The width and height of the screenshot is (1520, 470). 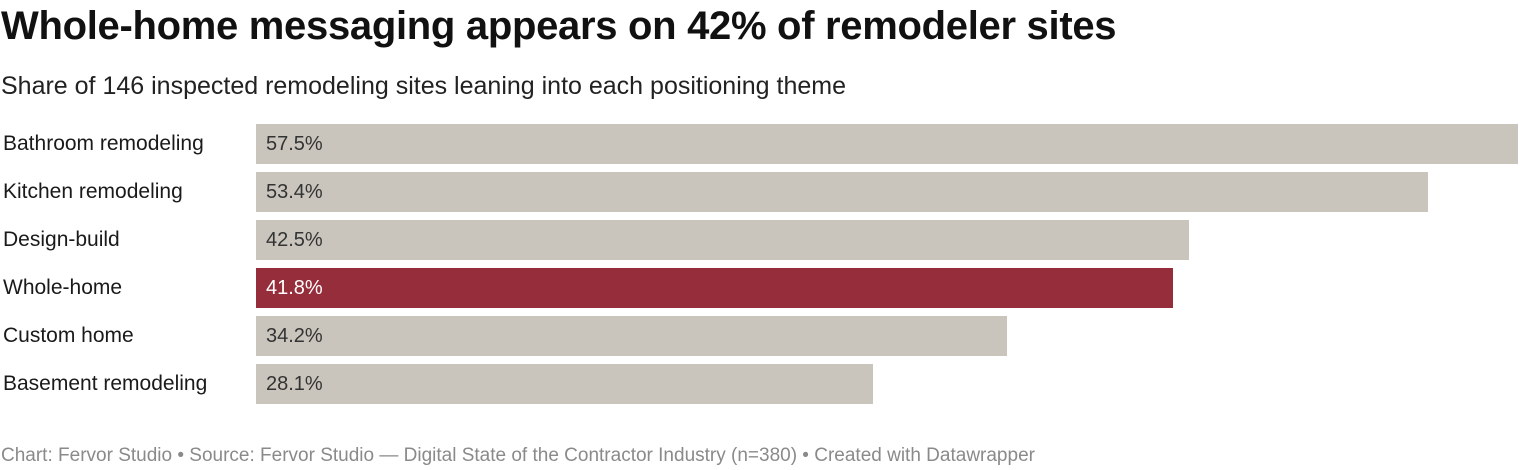 What do you see at coordinates (714, 288) in the screenshot?
I see `bar: 41.8%` at bounding box center [714, 288].